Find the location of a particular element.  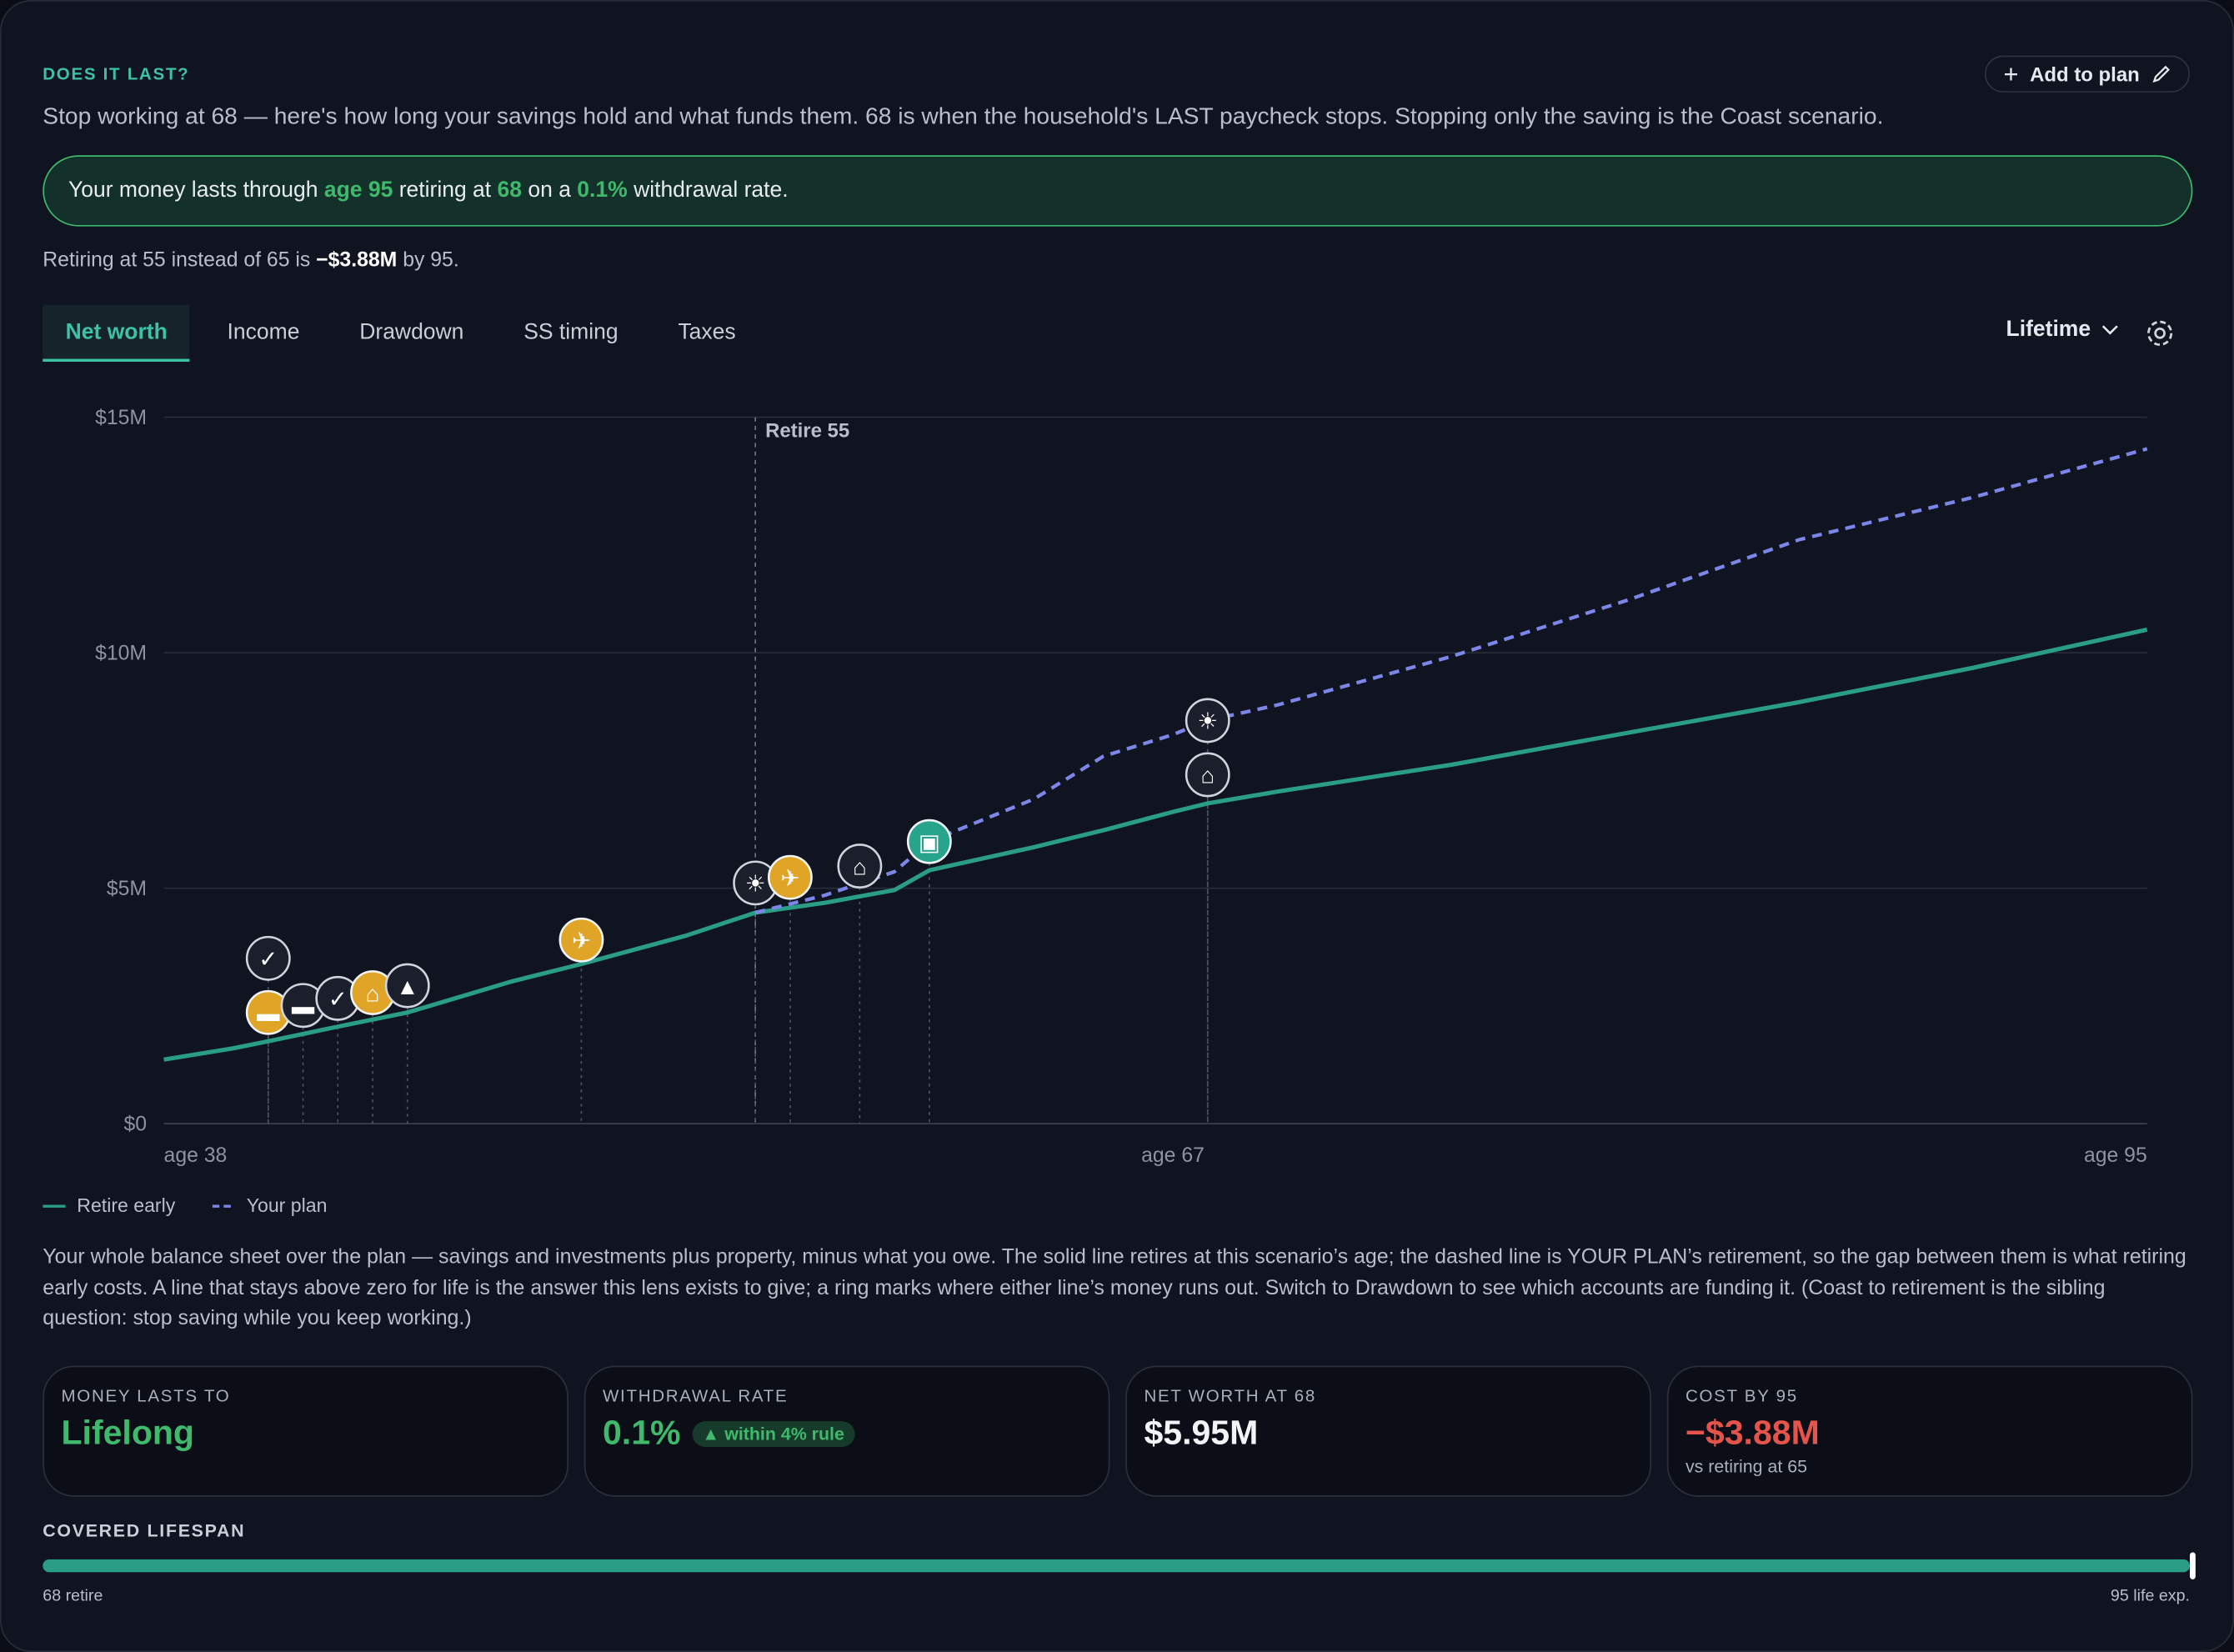

annotation-label: Retire 55 is located at coordinates (807, 431).